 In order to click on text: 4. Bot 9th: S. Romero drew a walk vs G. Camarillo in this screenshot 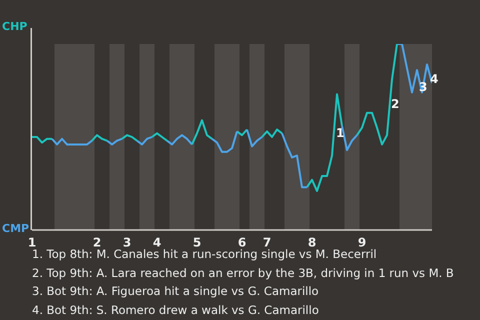, I will do `click(176, 310)`.